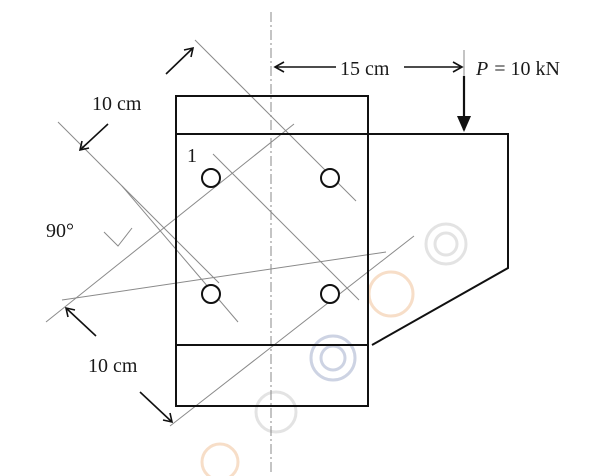  Describe the element at coordinates (179, 61) in the screenshot. I see `upper-pitch-arrow-top` at that location.